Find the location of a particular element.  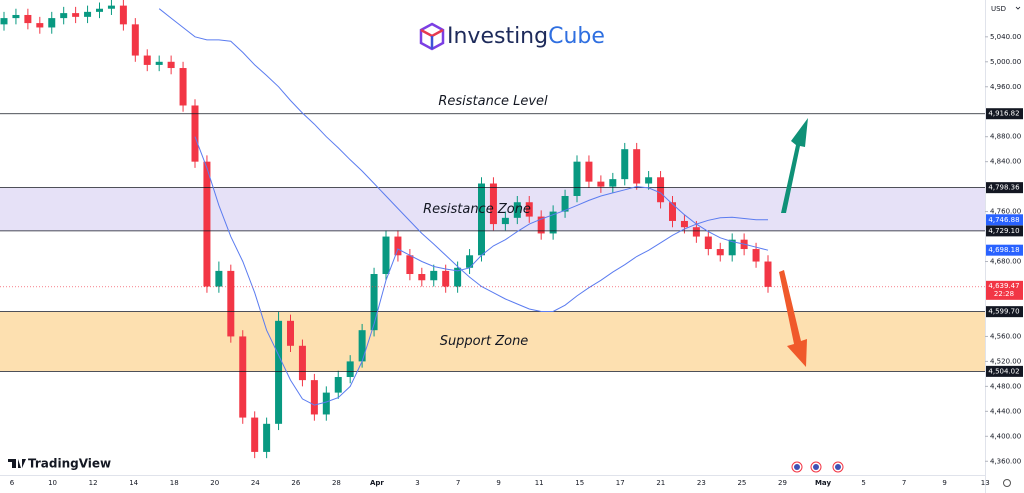

logo-part: Cube is located at coordinates (576, 36).